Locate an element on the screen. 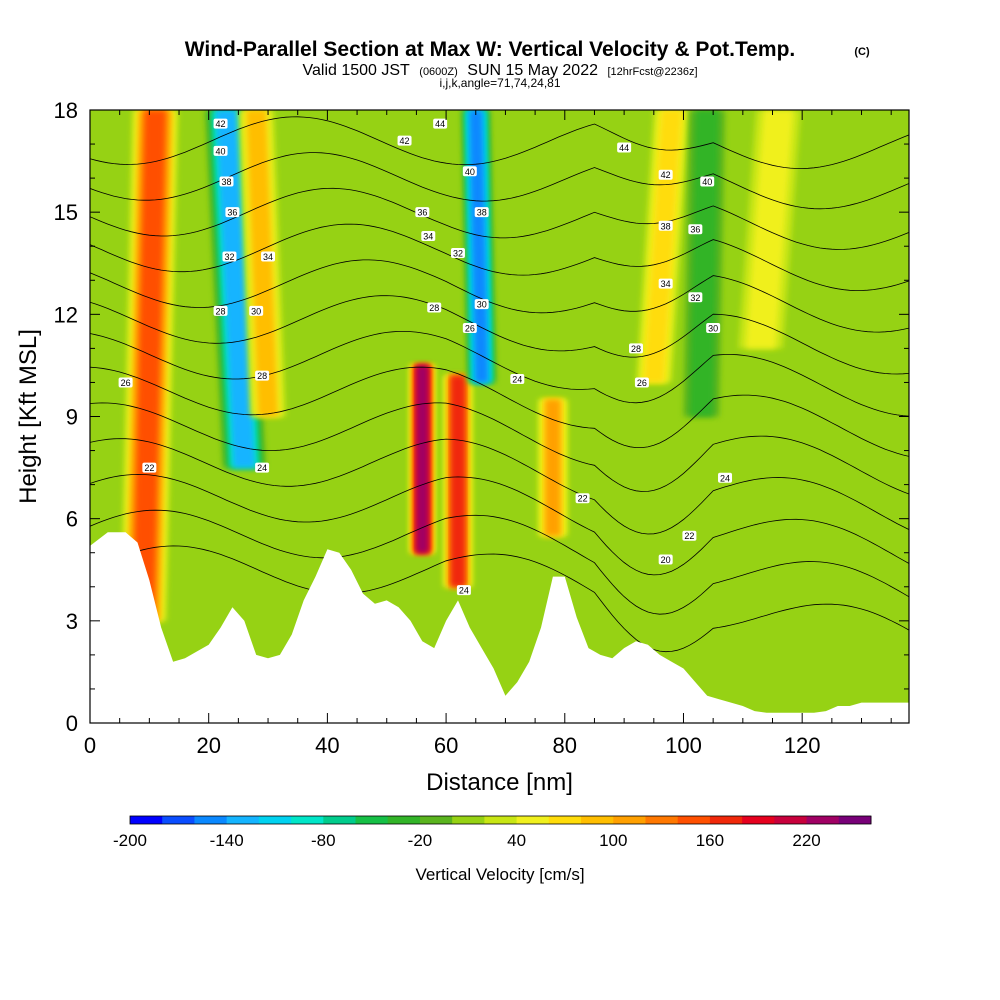  contour-label-text: 38 is located at coordinates (666, 226).